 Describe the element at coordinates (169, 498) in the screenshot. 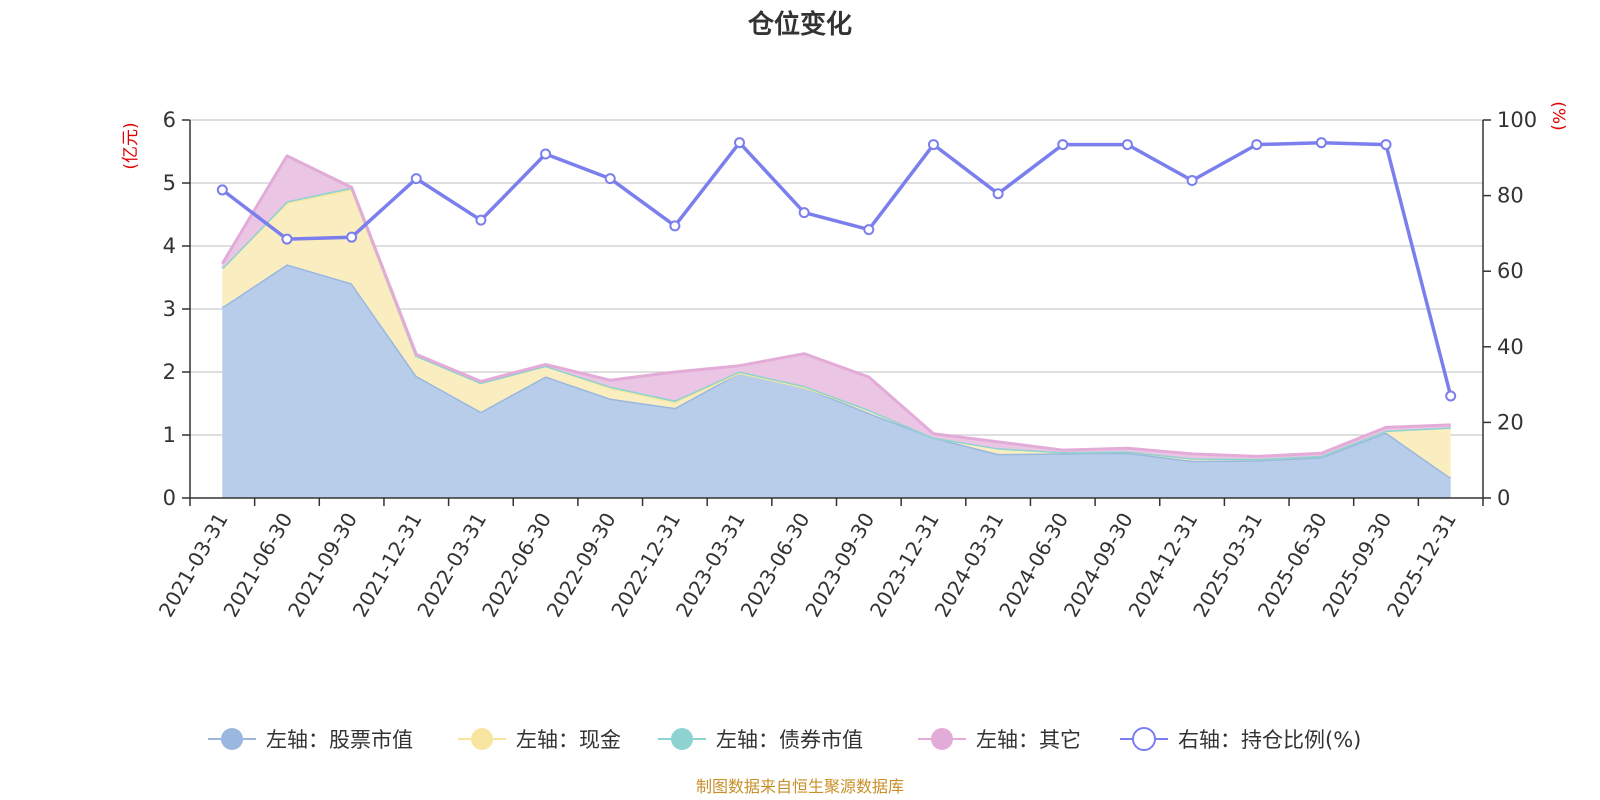

I see `left-tick-label: 0` at that location.